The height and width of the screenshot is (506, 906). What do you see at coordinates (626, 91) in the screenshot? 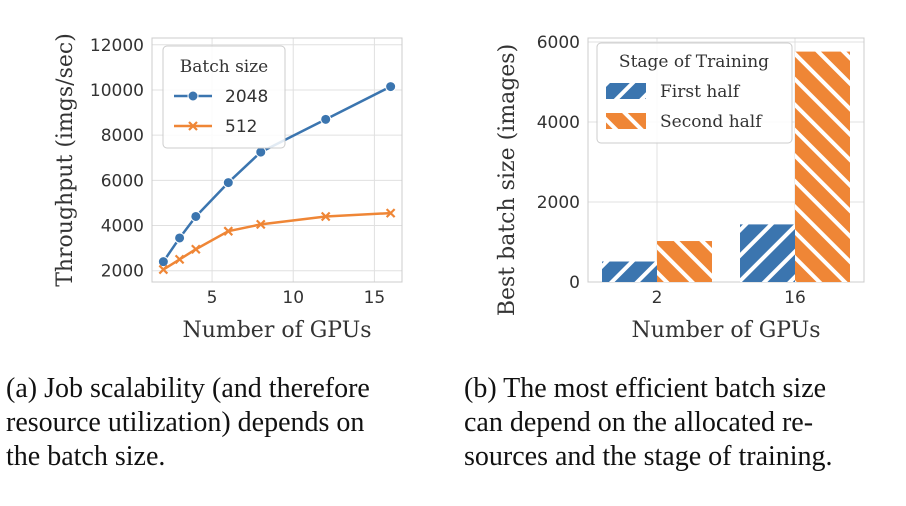
I see `legend-swatch-first-half` at bounding box center [626, 91].